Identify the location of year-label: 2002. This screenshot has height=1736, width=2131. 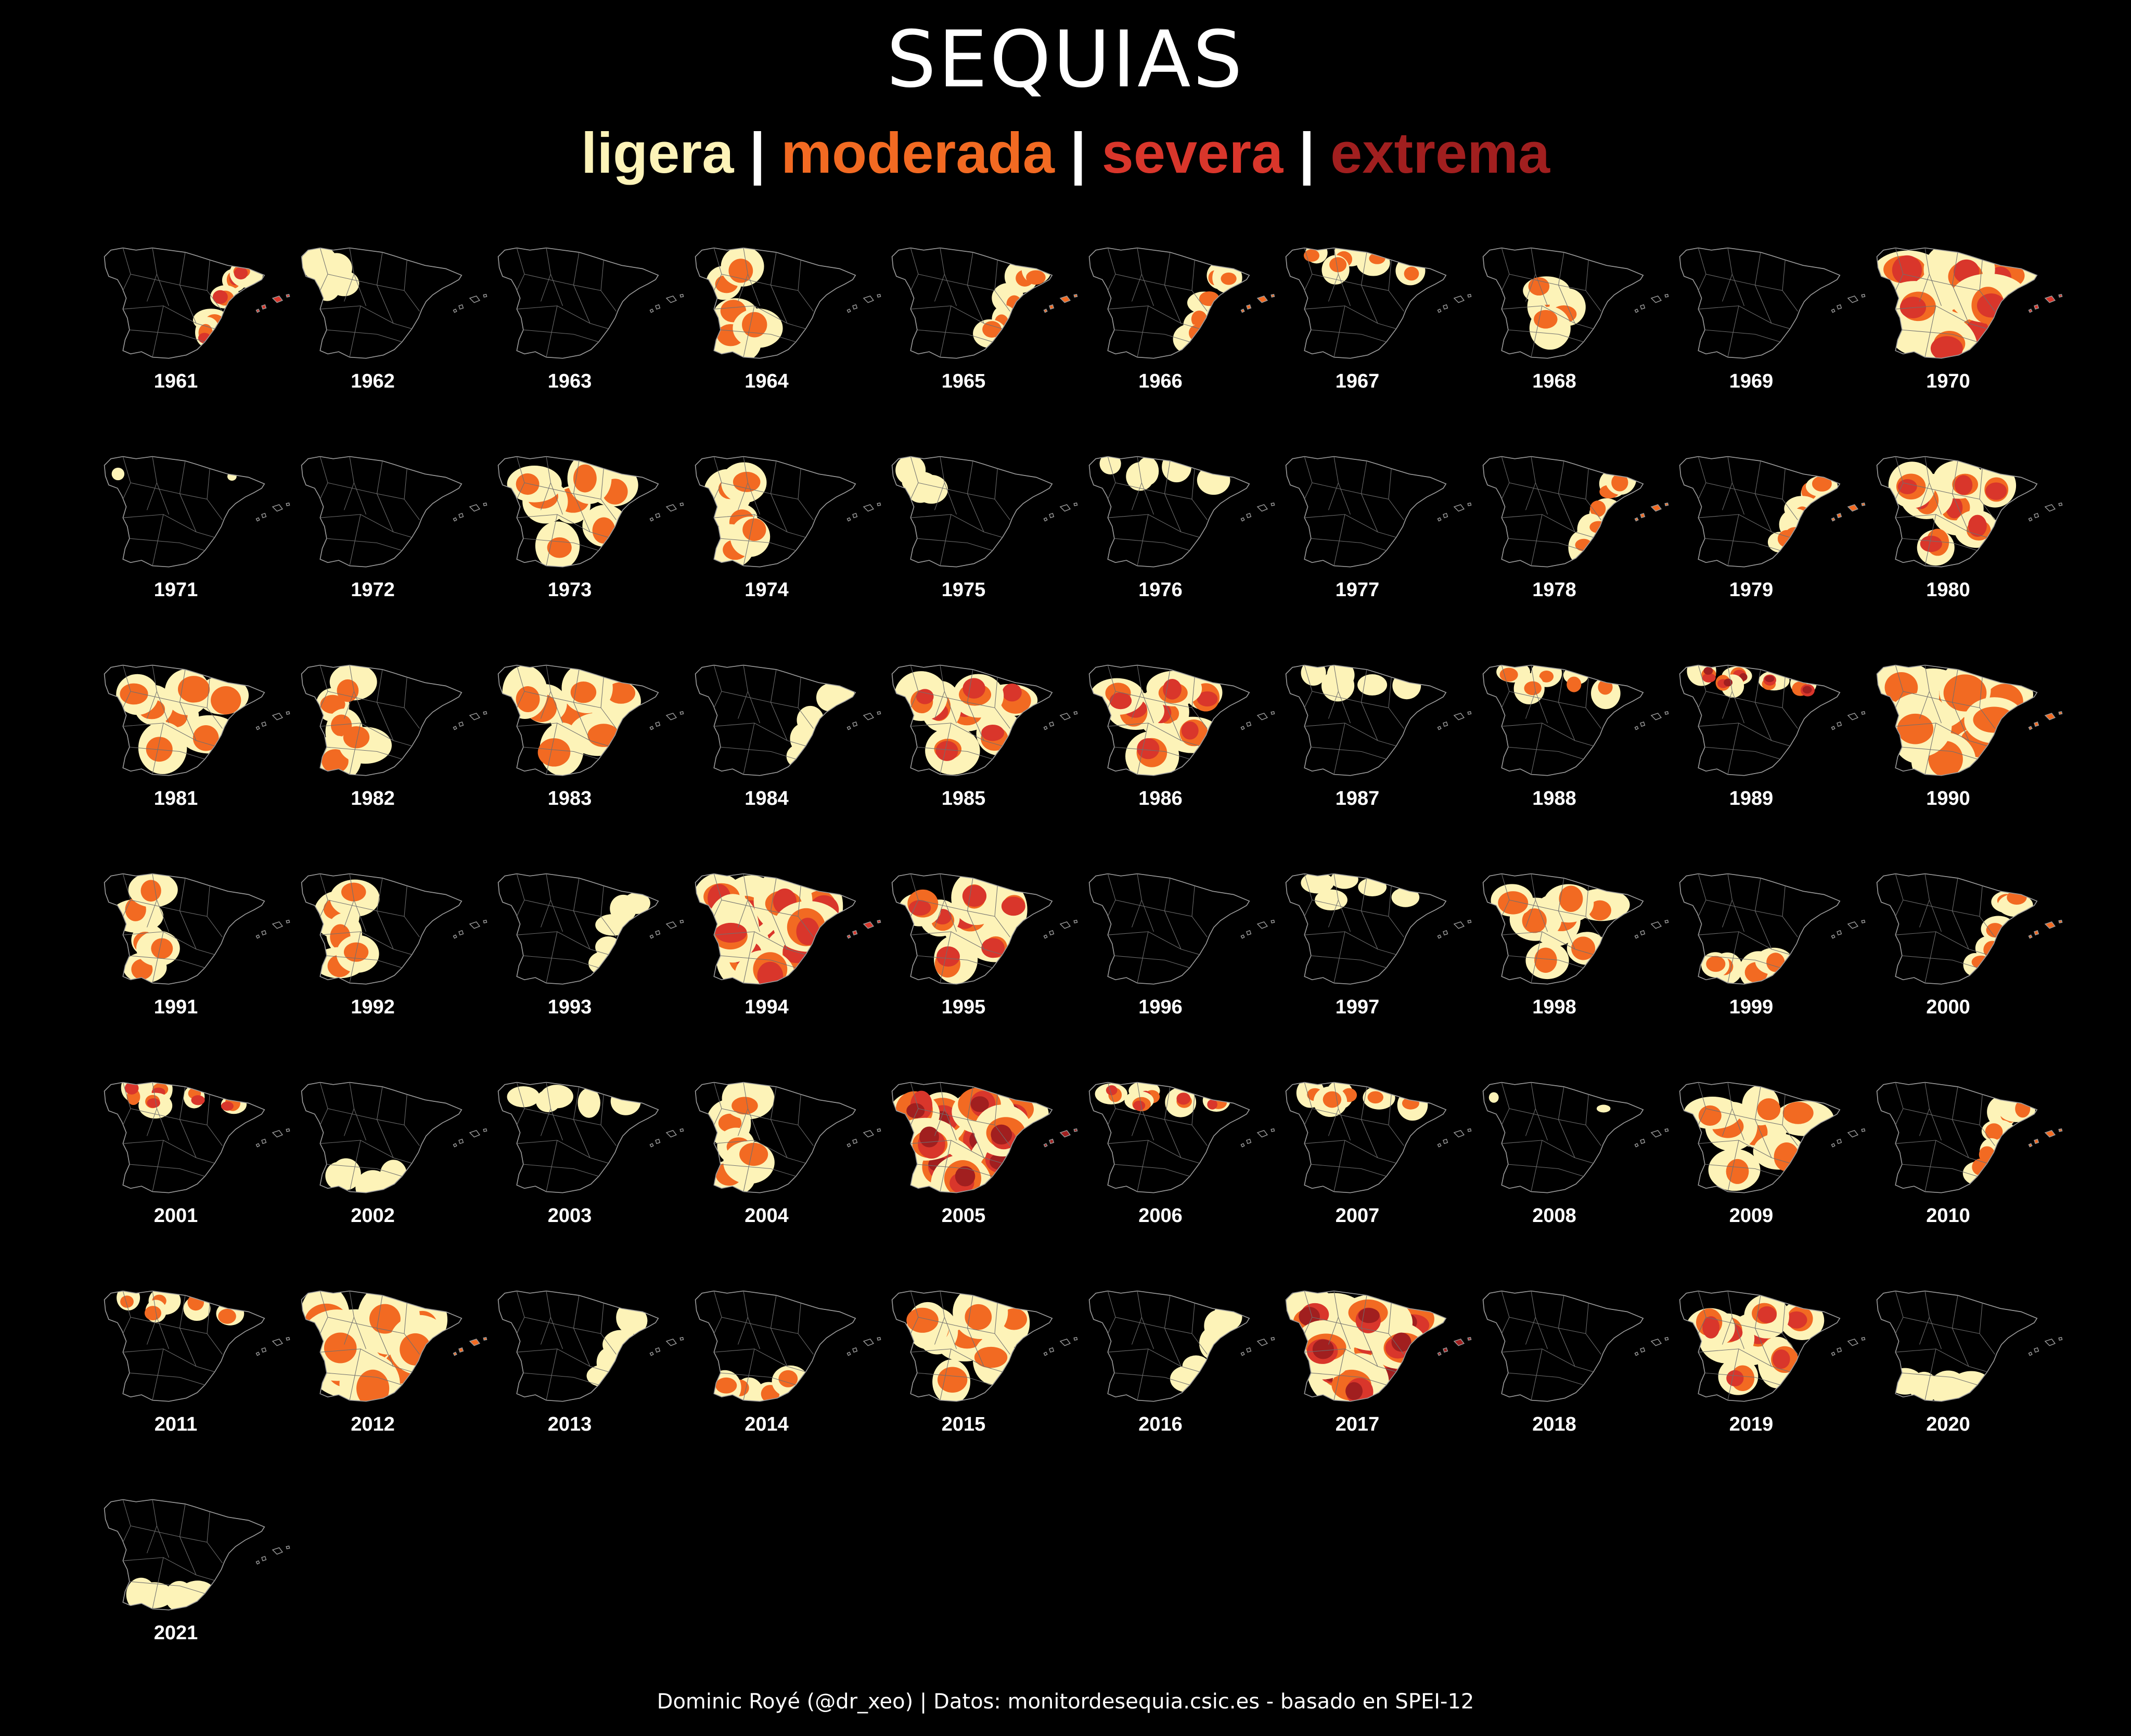
(373, 1216).